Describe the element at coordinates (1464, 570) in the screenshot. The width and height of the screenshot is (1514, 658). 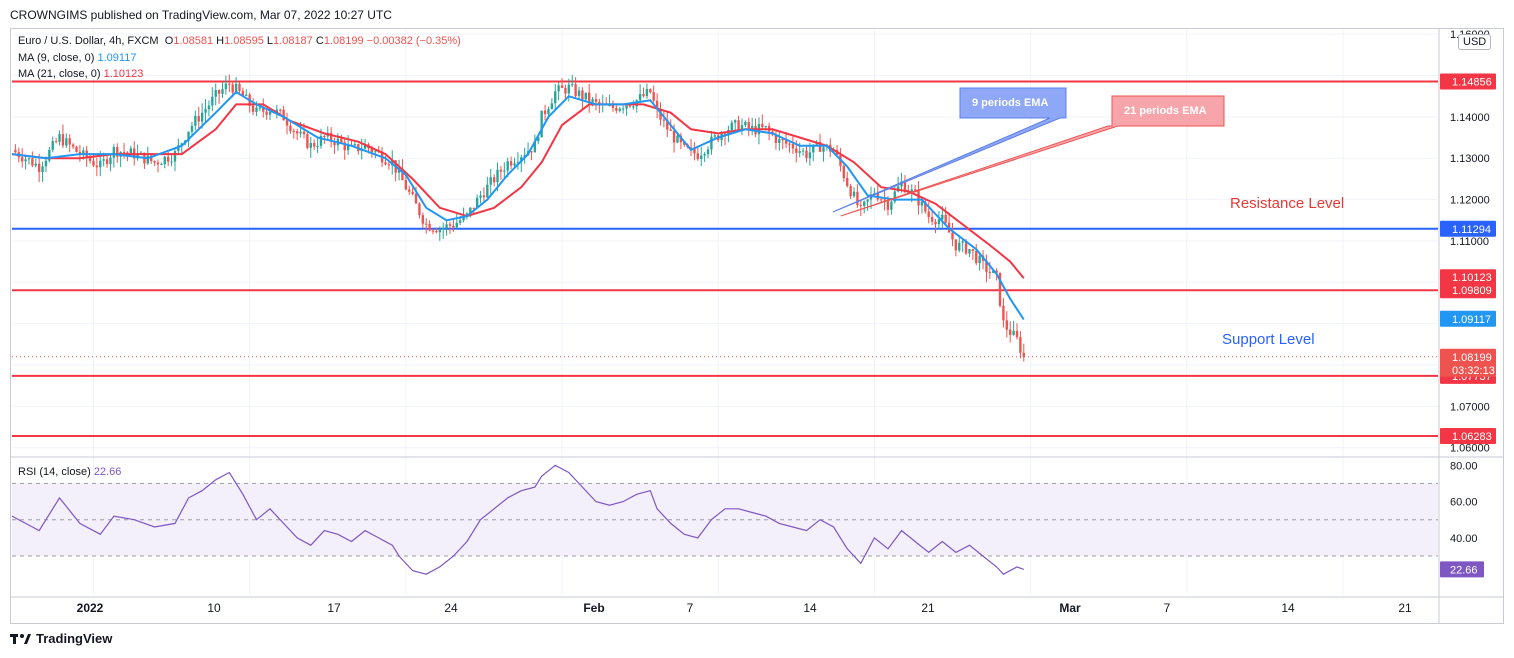
I see `rsi-value-tag: 22.66` at that location.